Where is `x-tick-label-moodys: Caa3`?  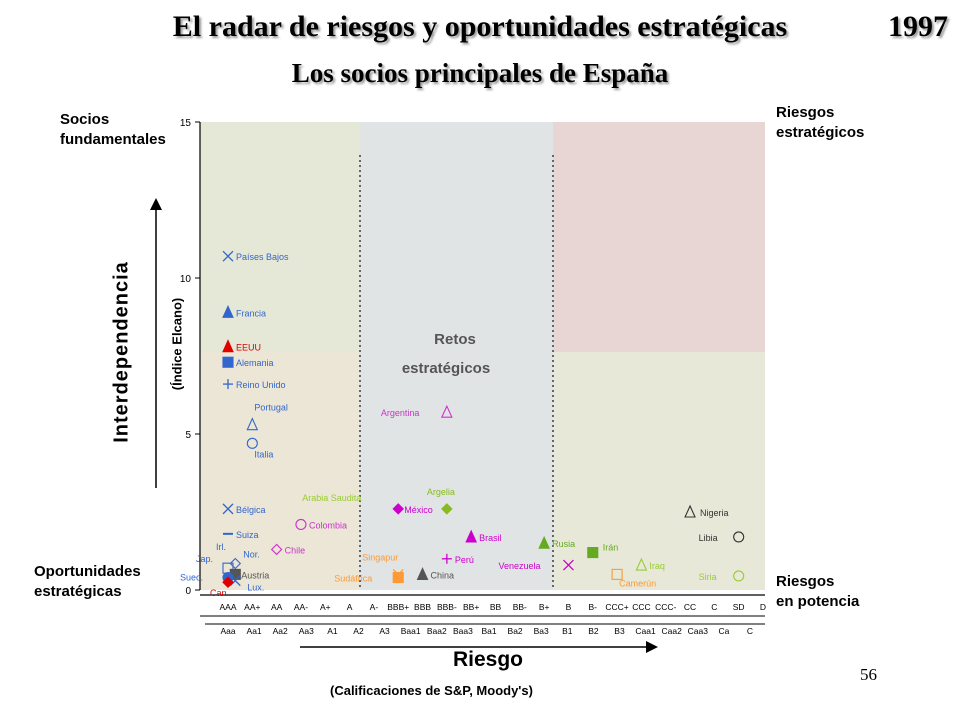
x-tick-label-moodys: Caa3 is located at coordinates (698, 631).